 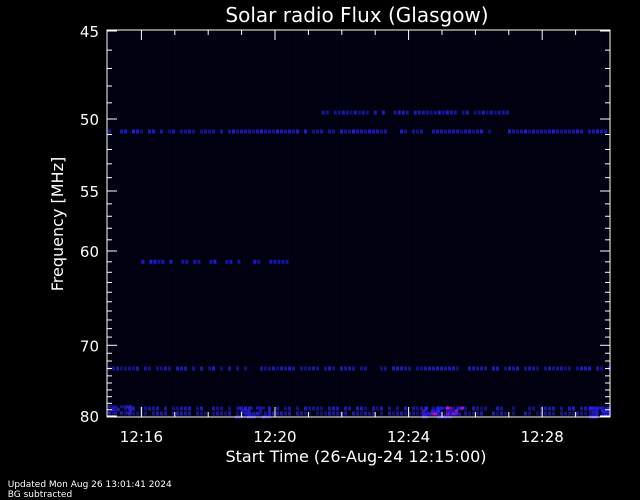 I want to click on footer-note: BG subtracted, so click(x=40, y=495).